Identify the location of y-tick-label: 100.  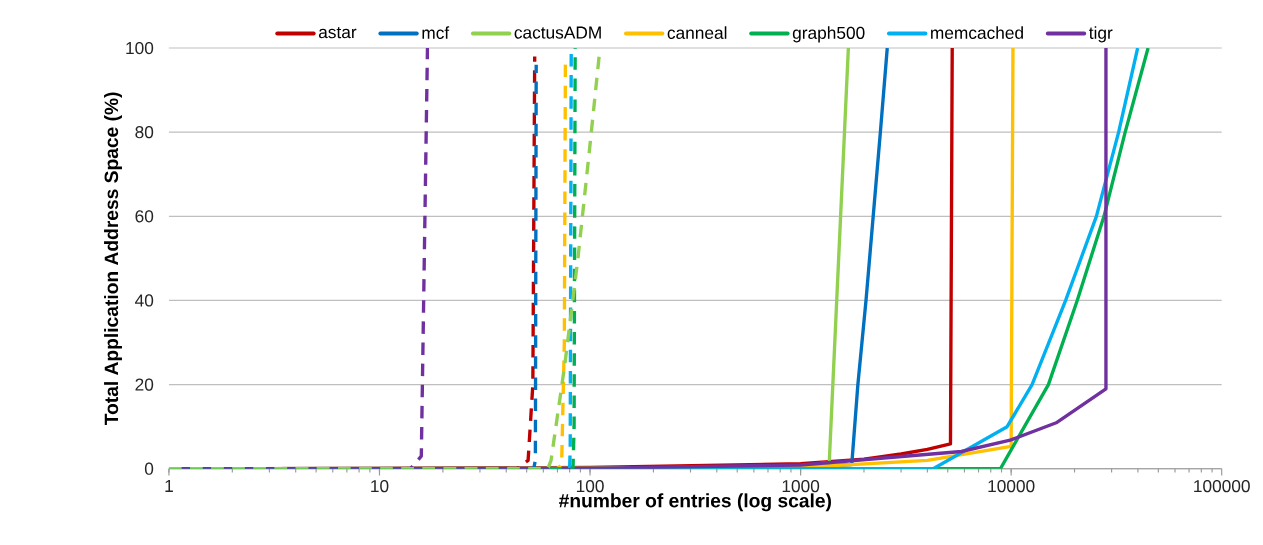
(140, 48).